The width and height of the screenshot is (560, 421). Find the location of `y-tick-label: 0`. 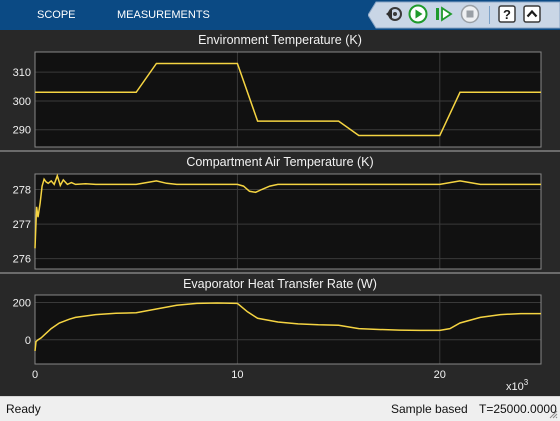

y-tick-label: 0 is located at coordinates (28, 341).